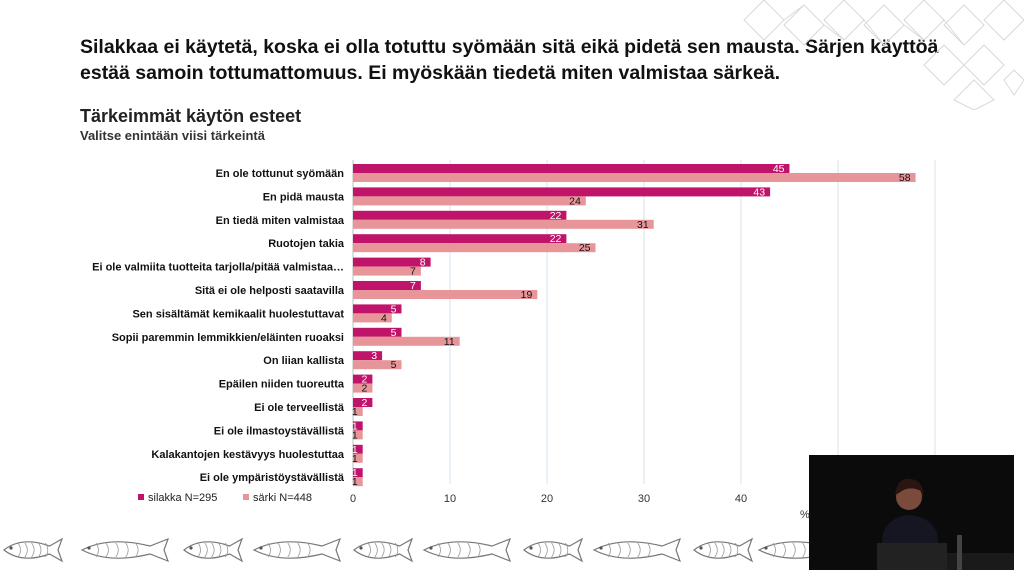 The height and width of the screenshot is (576, 1024). I want to click on x-tick-label: 0, so click(353, 499).